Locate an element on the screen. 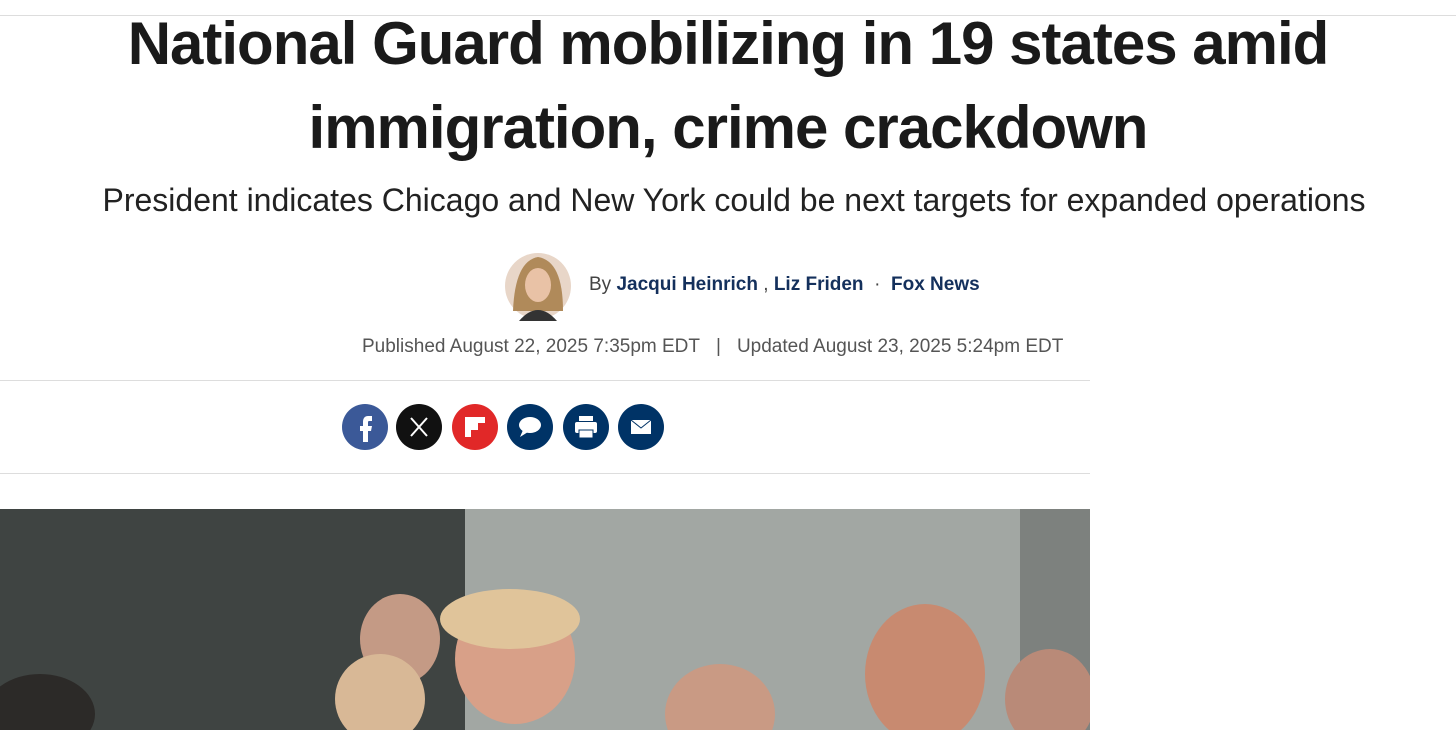 Image resolution: width=1456 pixels, height=730 pixels. top-border is located at coordinates (728, 15).